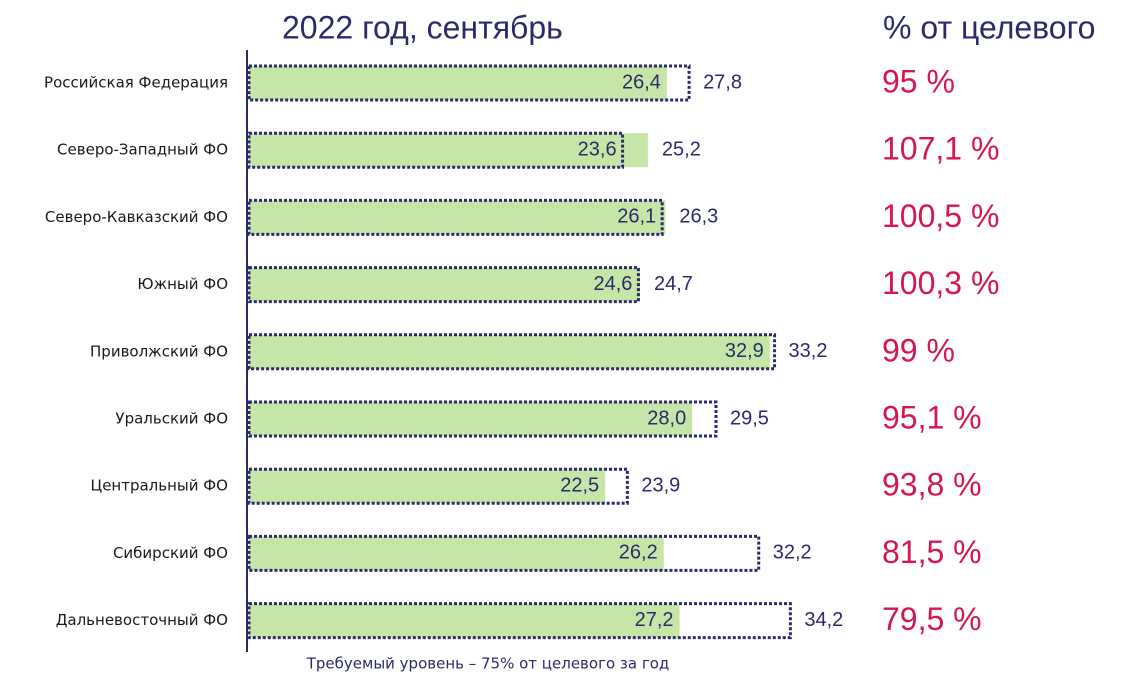 The width and height of the screenshot is (1138, 674). I want to click on value-label: 26,4, so click(641, 82).